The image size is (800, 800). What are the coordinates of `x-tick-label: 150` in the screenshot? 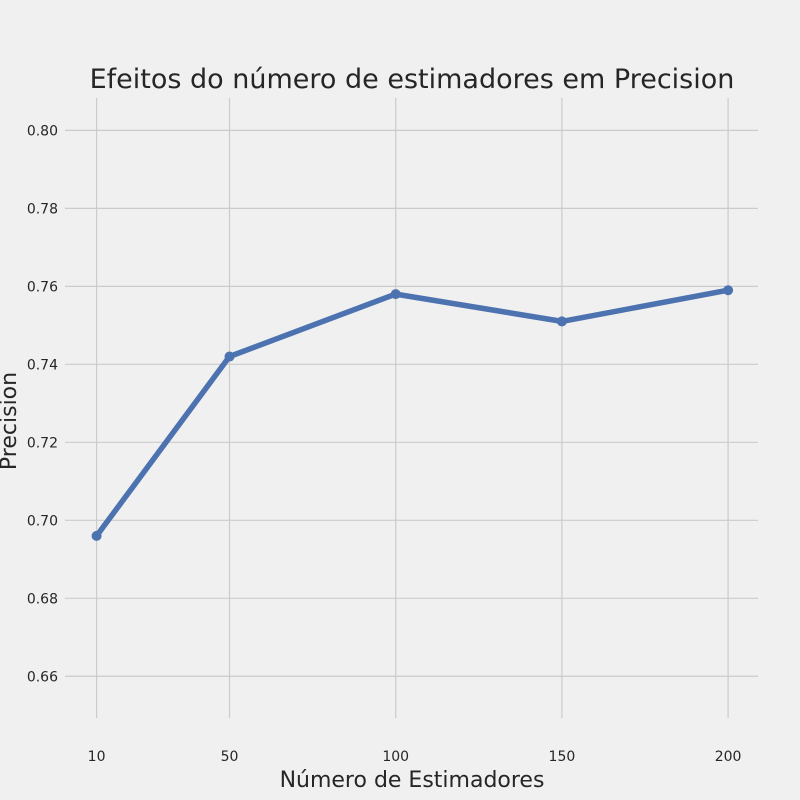 It's located at (562, 757).